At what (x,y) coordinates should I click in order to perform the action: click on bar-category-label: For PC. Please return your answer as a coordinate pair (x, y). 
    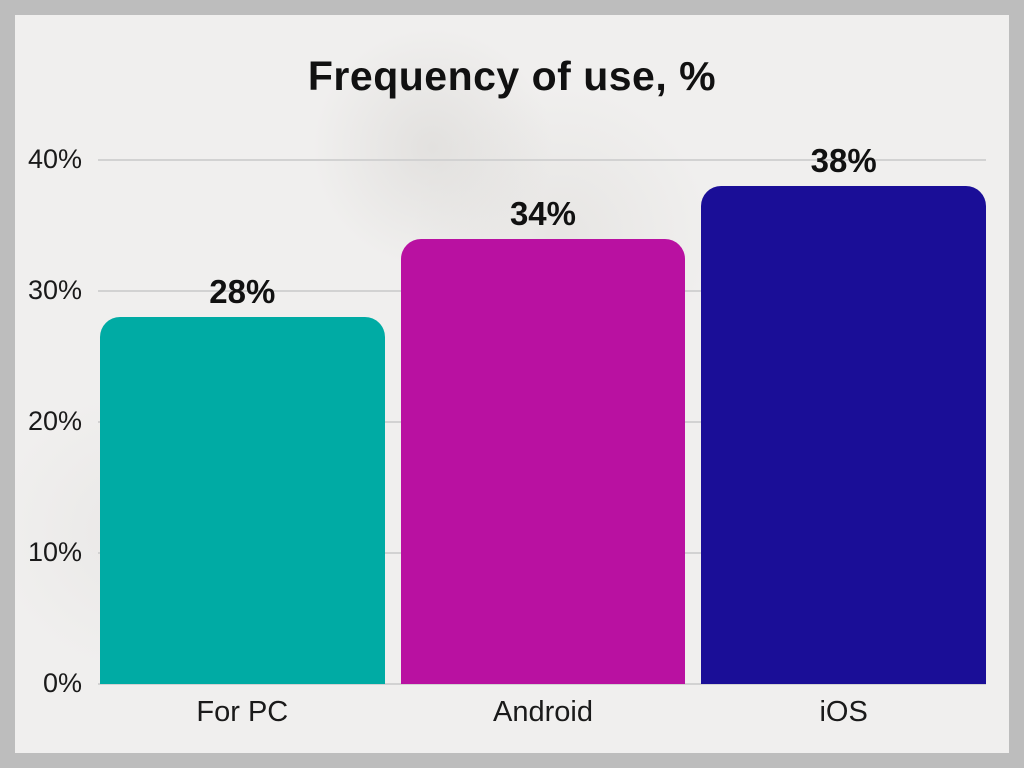
    Looking at the image, I should click on (242, 712).